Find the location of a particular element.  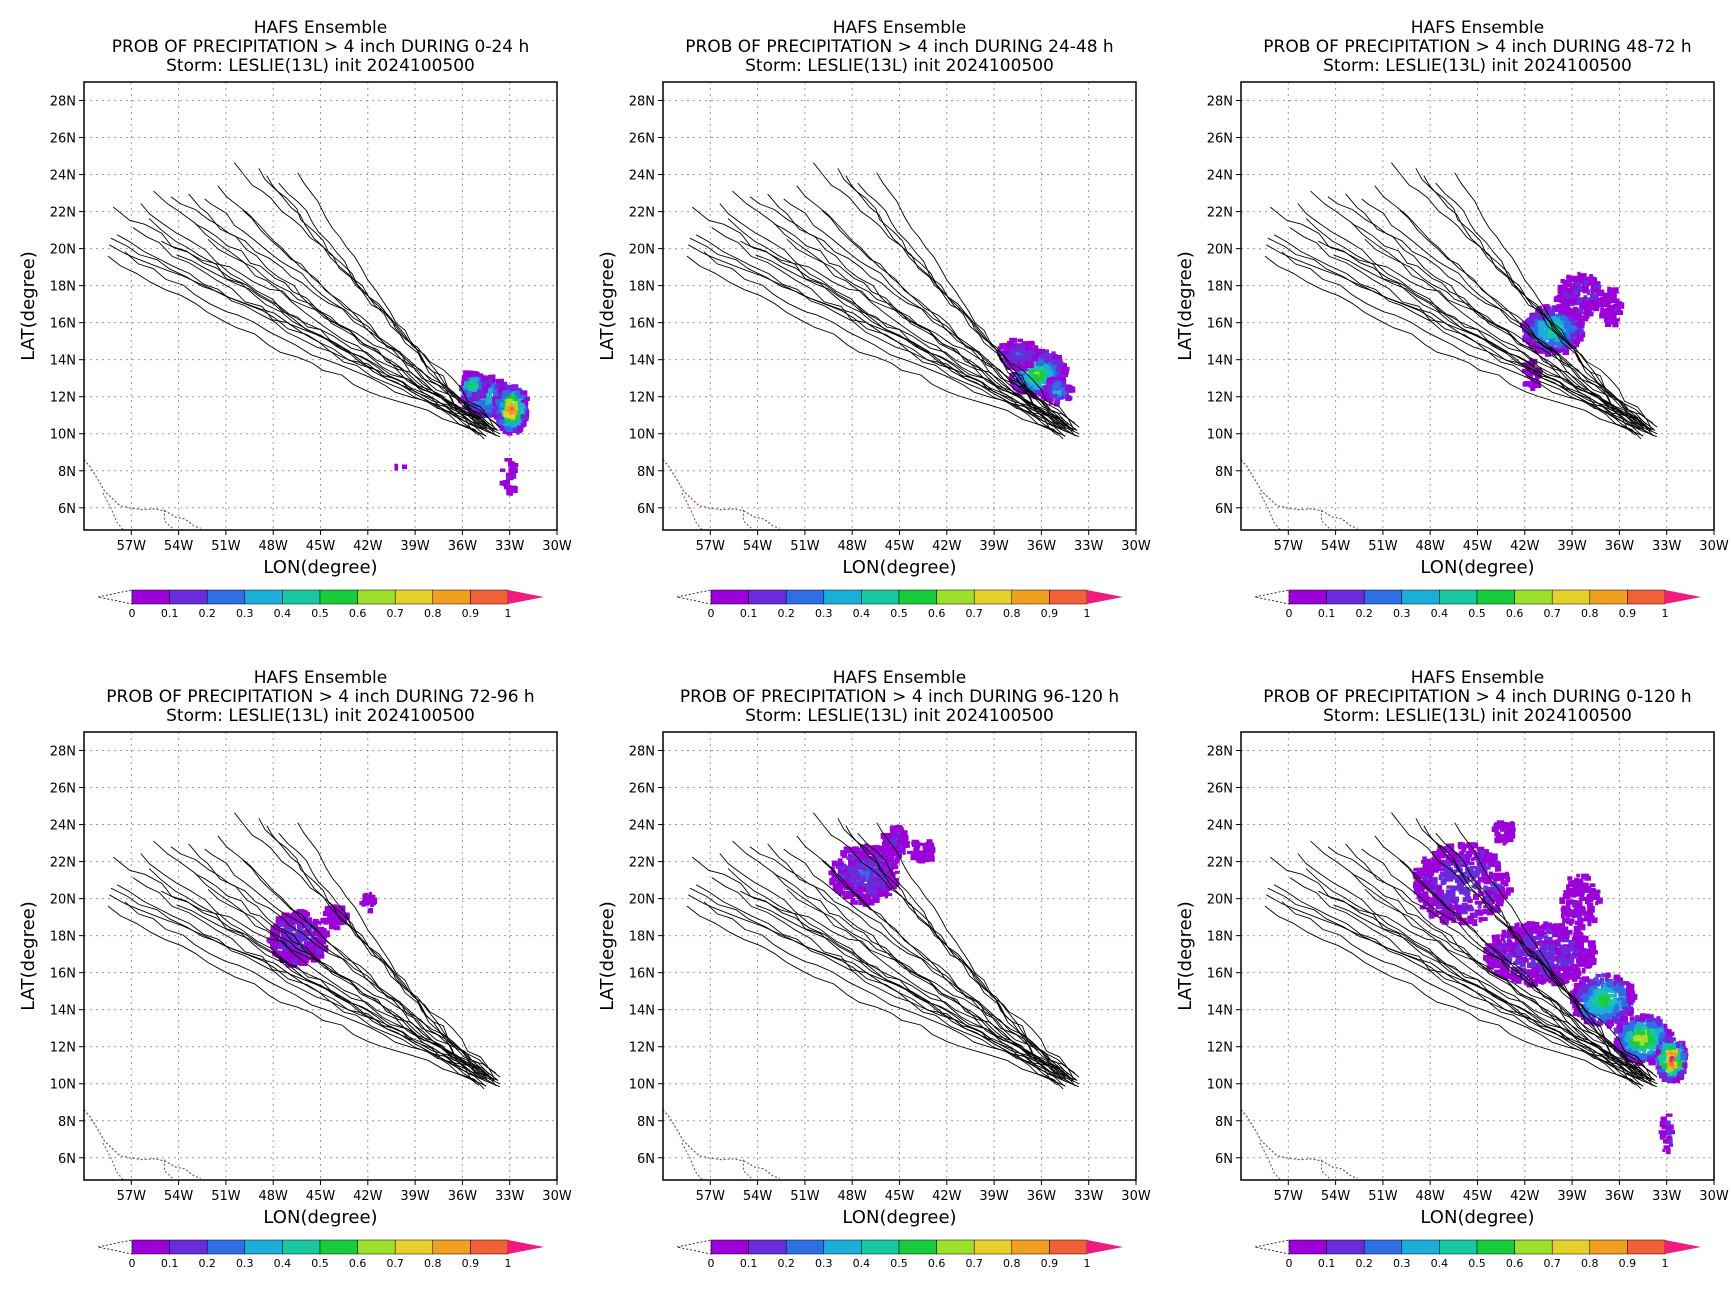

colorbar-label: 0.4 is located at coordinates (862, 1263).